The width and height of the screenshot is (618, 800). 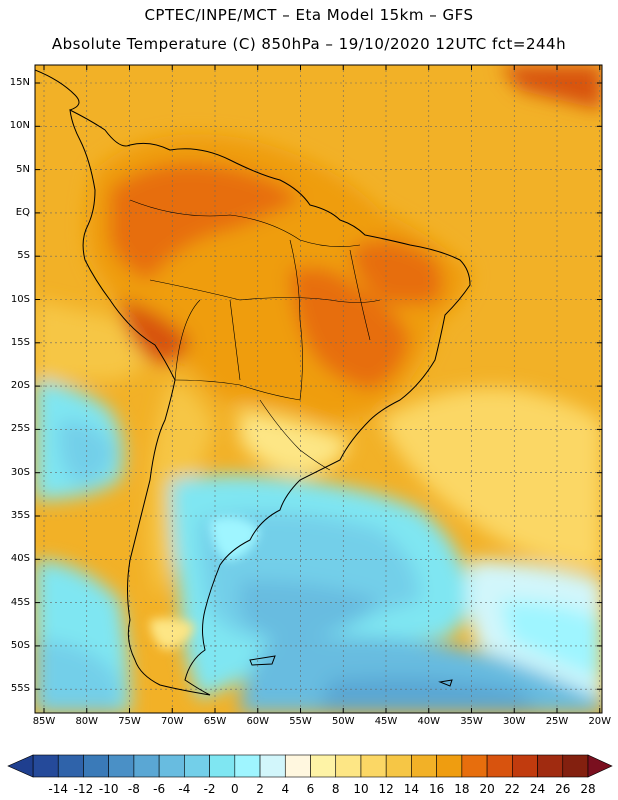 I want to click on longitude-label: 80W, so click(x=87, y=721).